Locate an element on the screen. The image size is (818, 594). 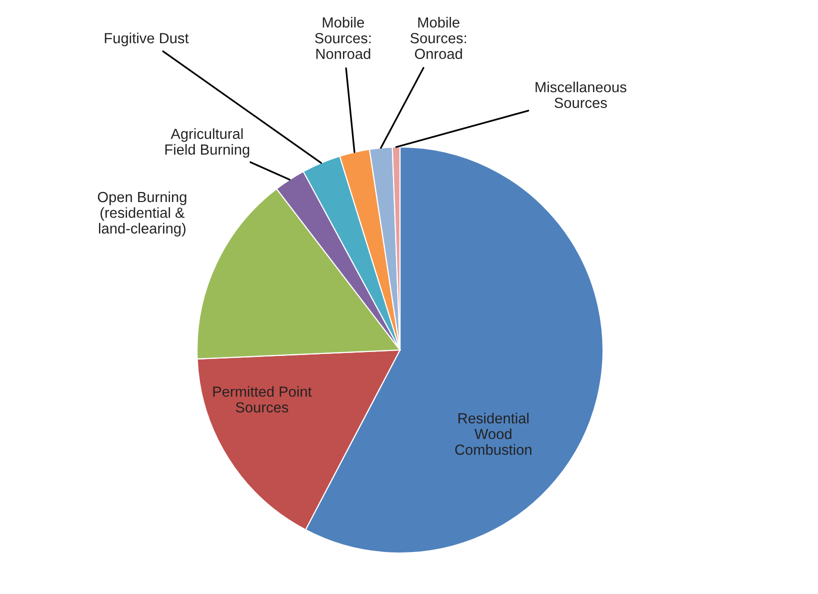
slice-label: Mobile Sources: Nonroad is located at coordinates (343, 38).